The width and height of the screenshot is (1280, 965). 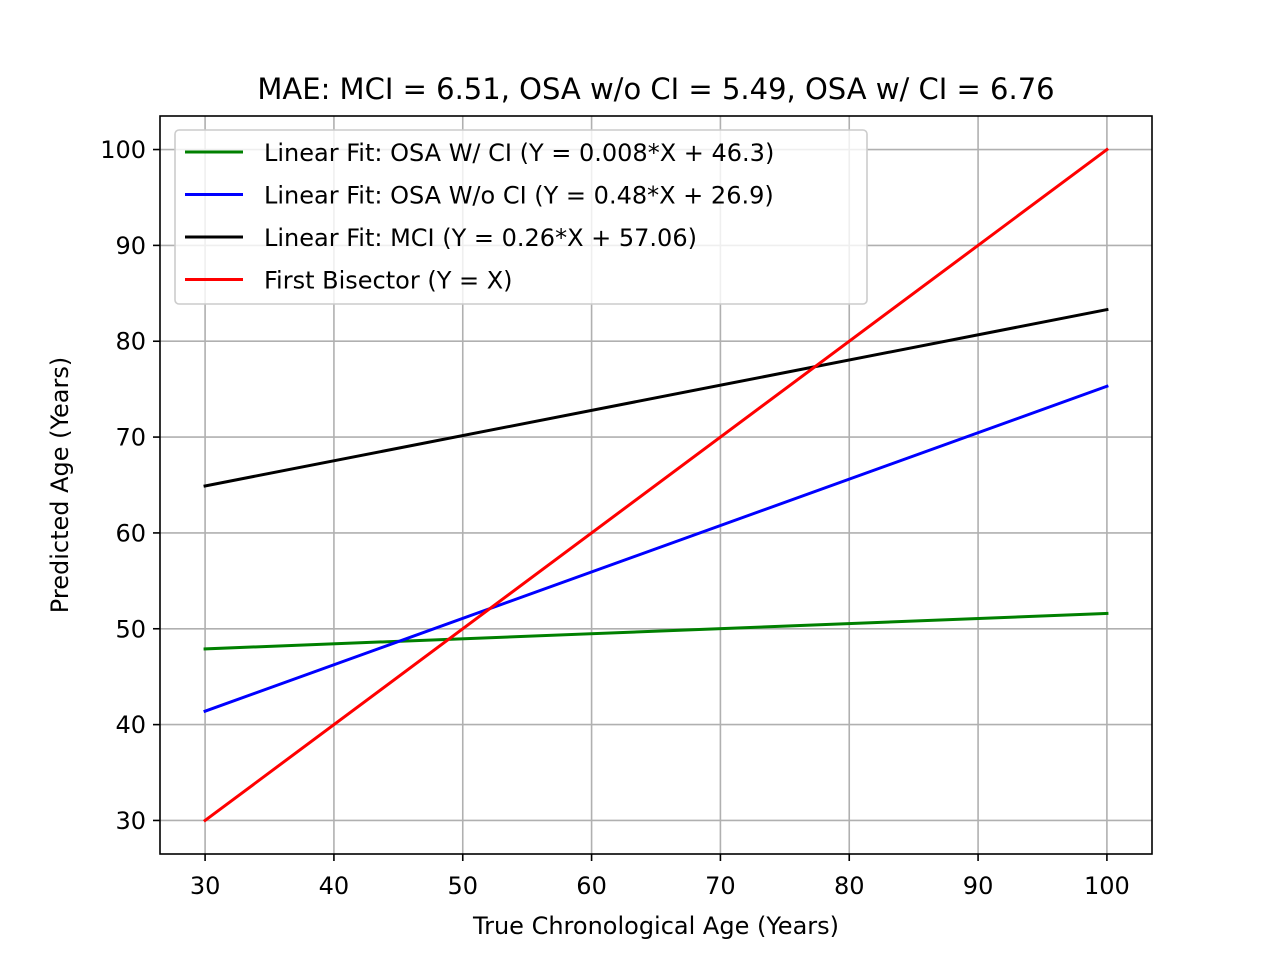 What do you see at coordinates (130, 821) in the screenshot?
I see `y-tick-label: 30` at bounding box center [130, 821].